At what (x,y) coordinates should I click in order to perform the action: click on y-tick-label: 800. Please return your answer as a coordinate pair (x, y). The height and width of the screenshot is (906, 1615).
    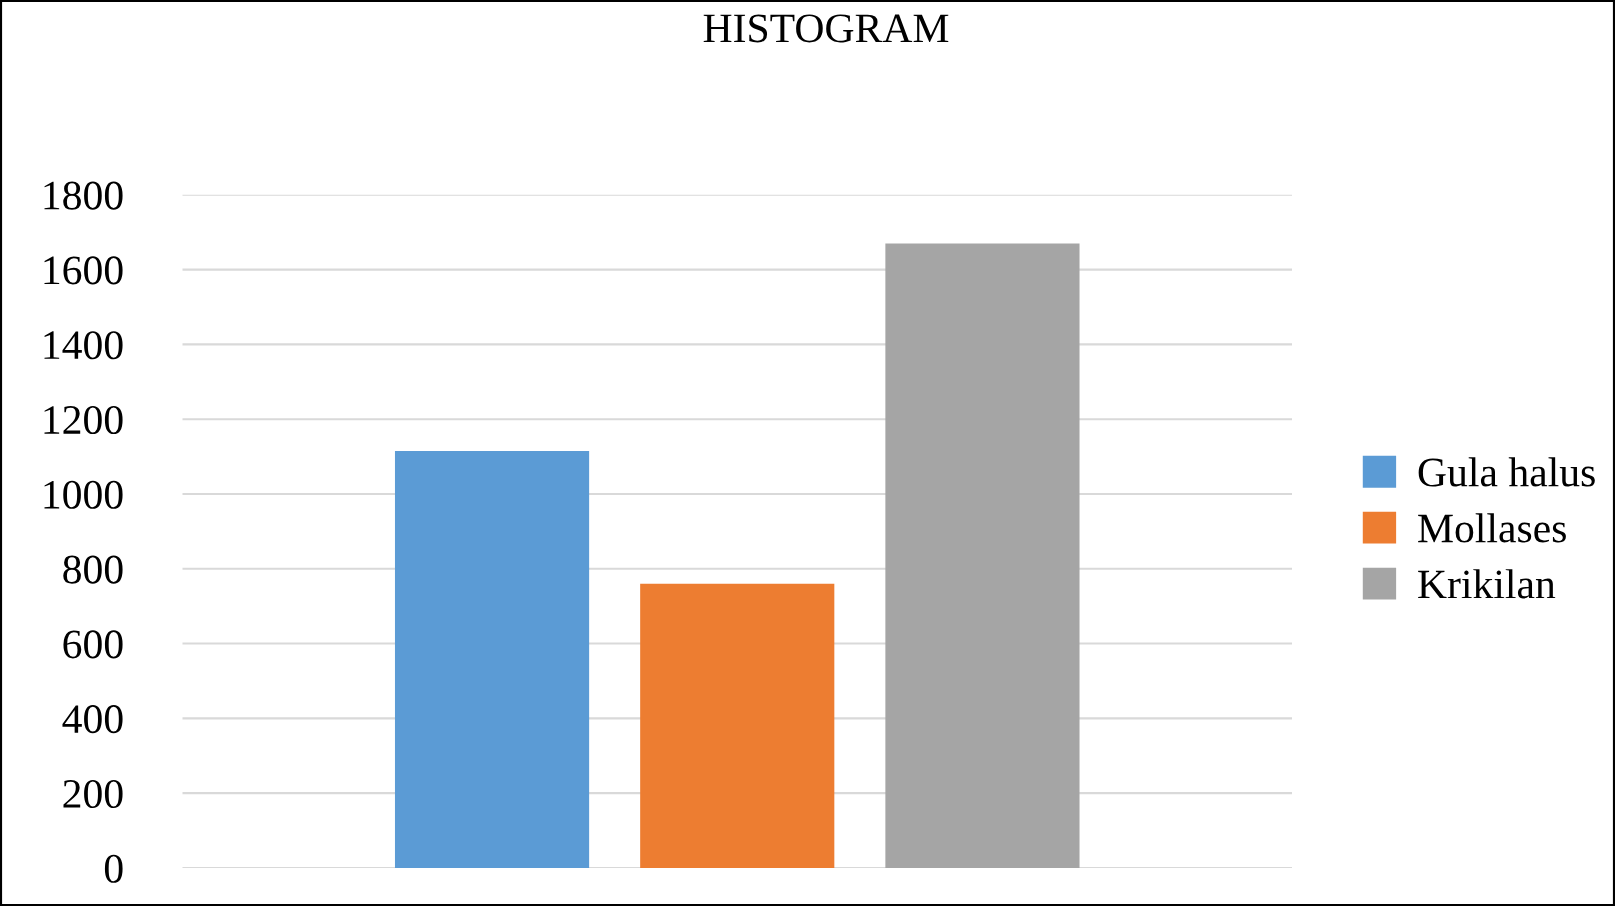
    Looking at the image, I should click on (93, 569).